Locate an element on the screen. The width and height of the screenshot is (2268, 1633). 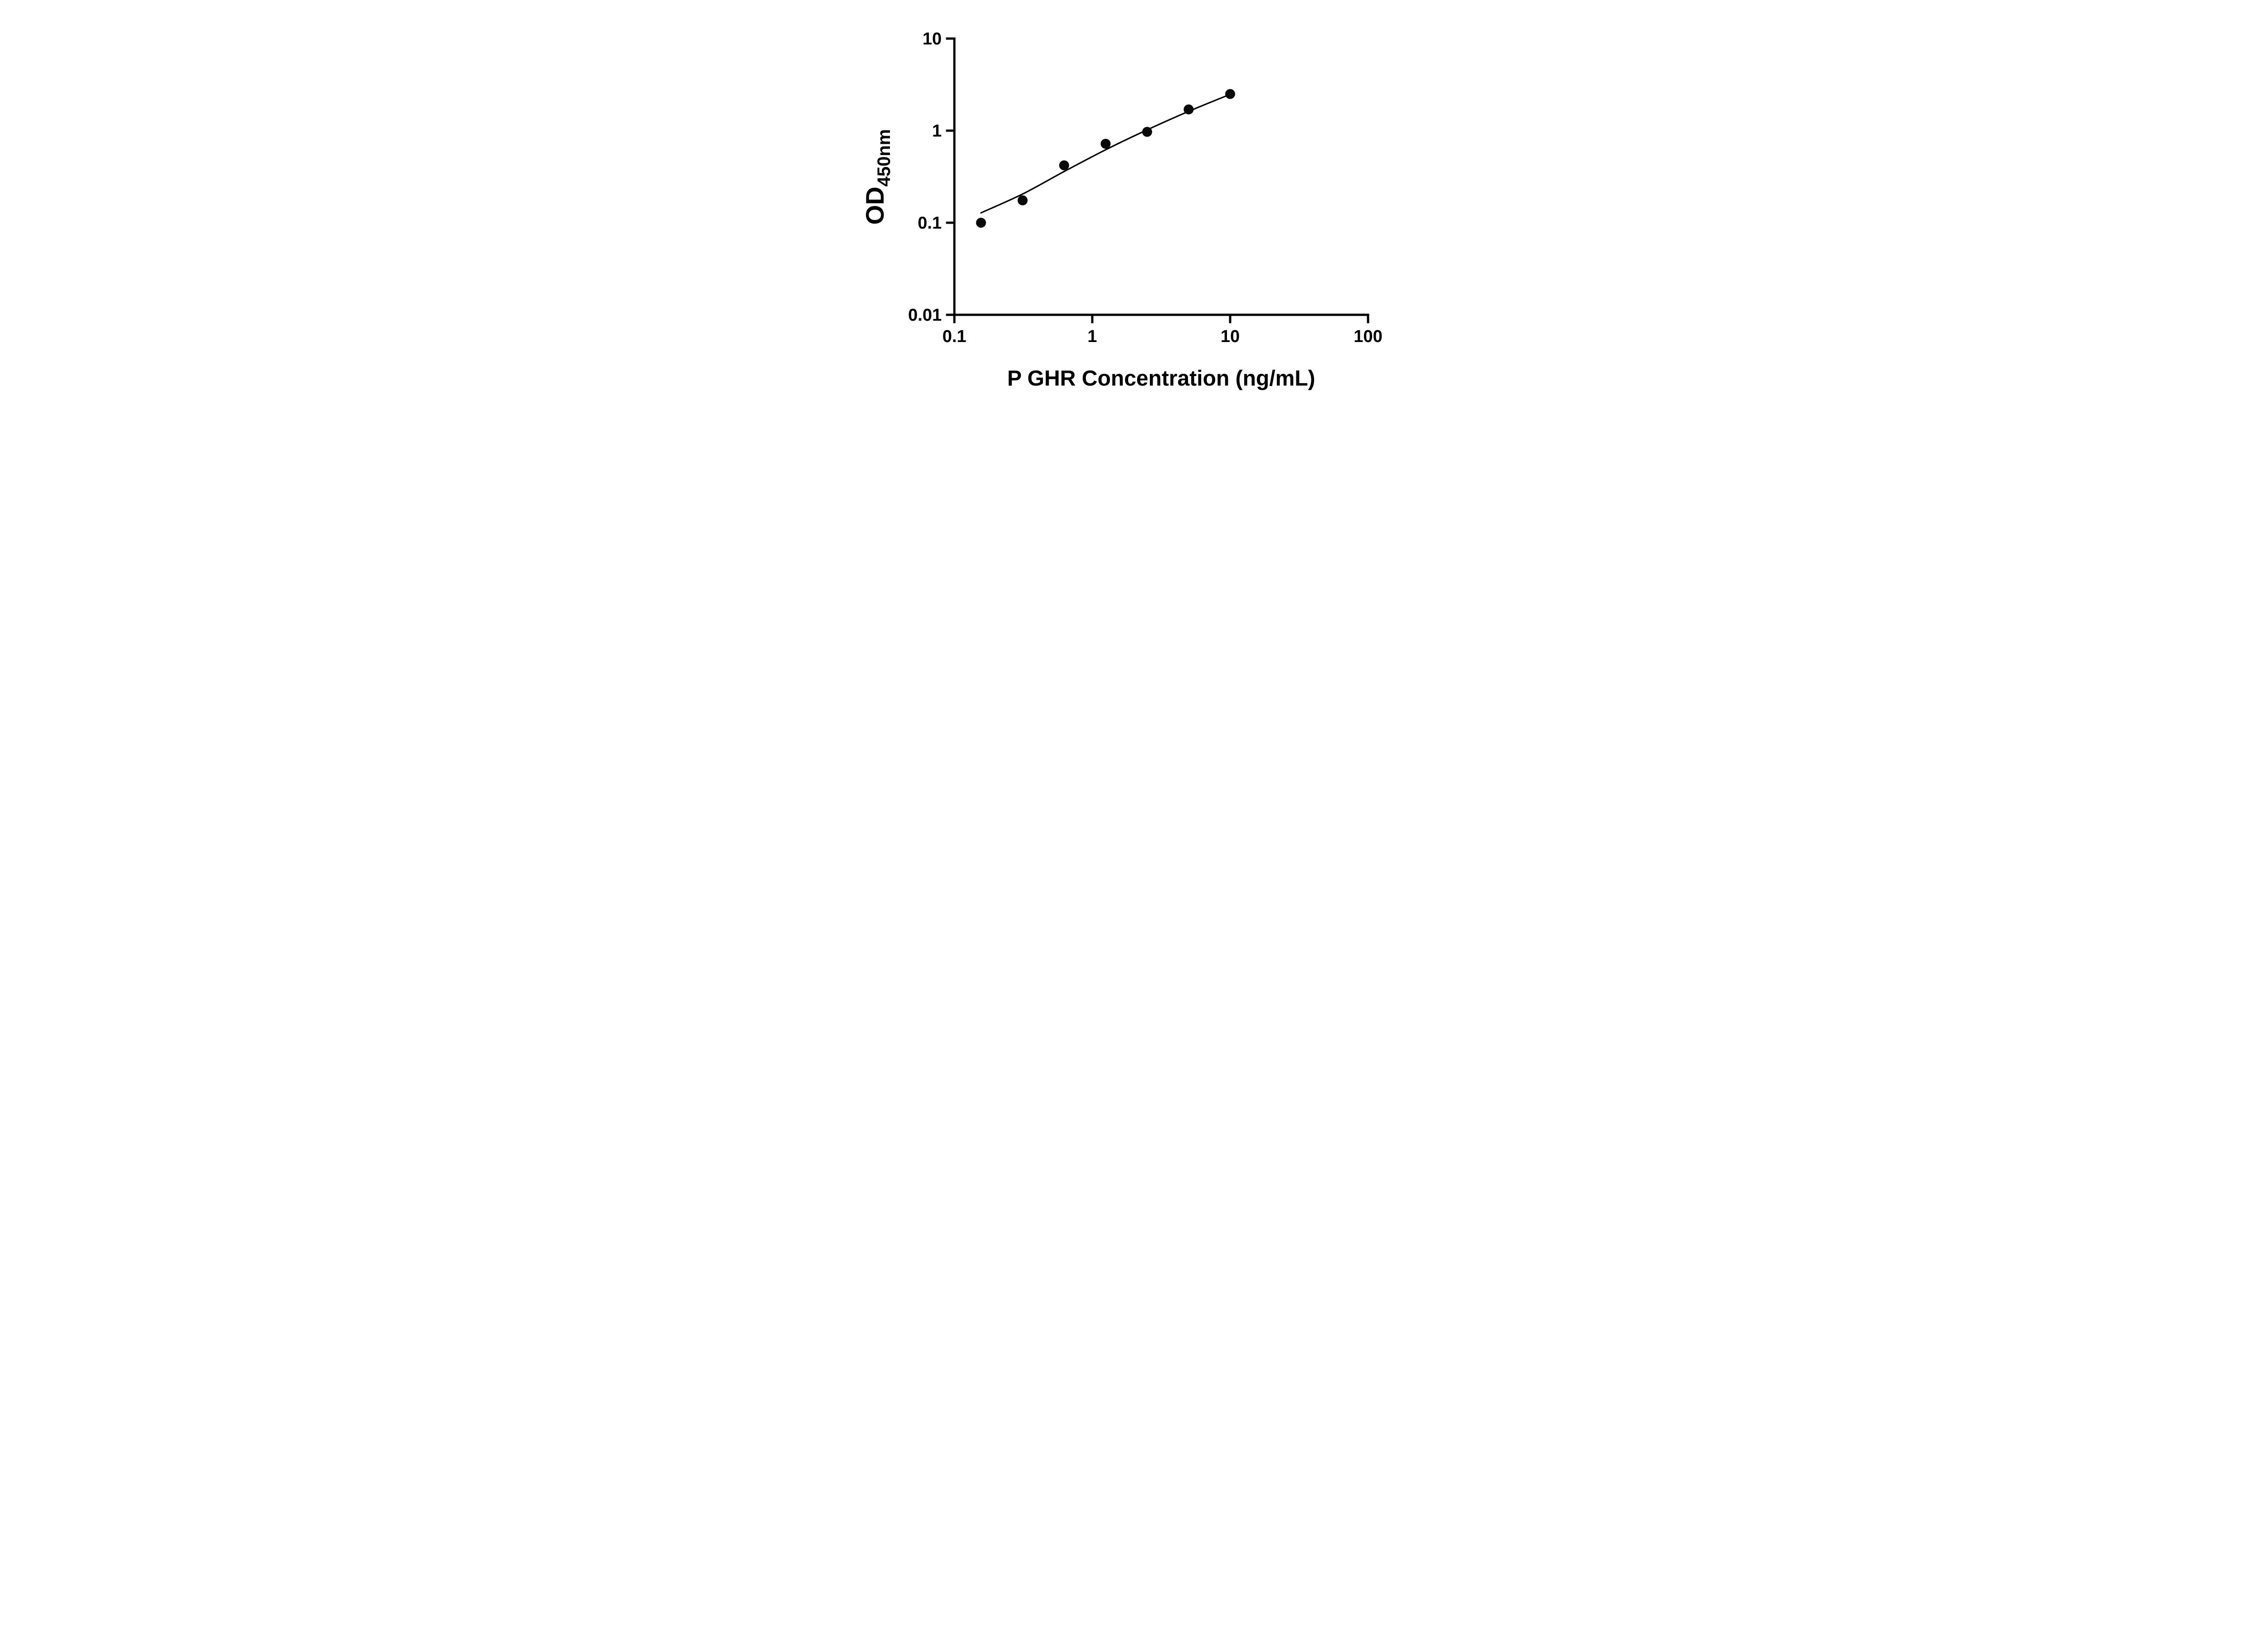
axes-spines is located at coordinates (1161, 176).